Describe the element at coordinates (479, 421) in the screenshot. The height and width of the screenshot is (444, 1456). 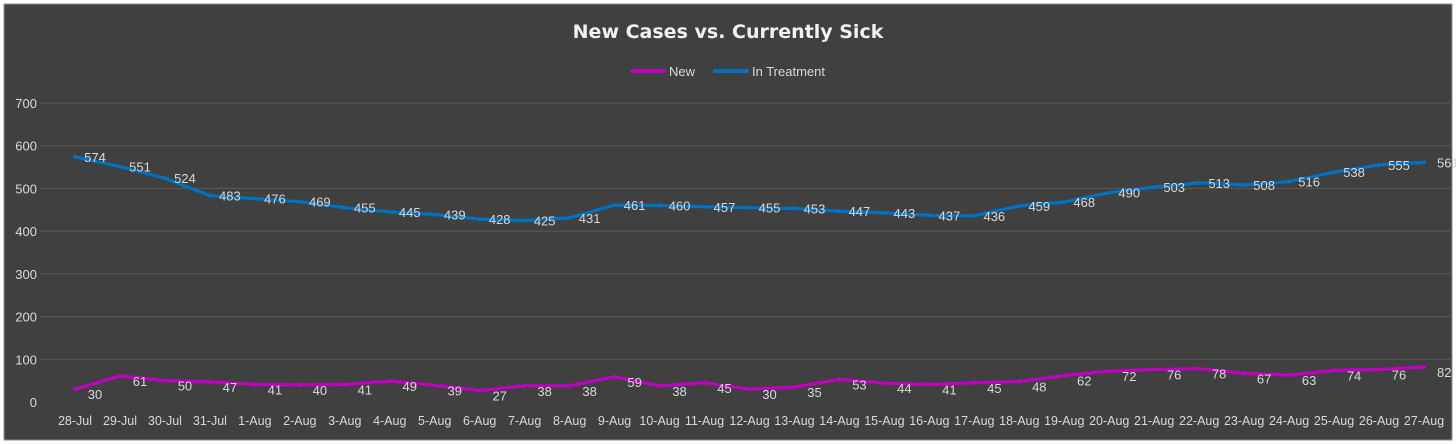
I see `x-tick-label-6-aug: 6-Aug` at that location.